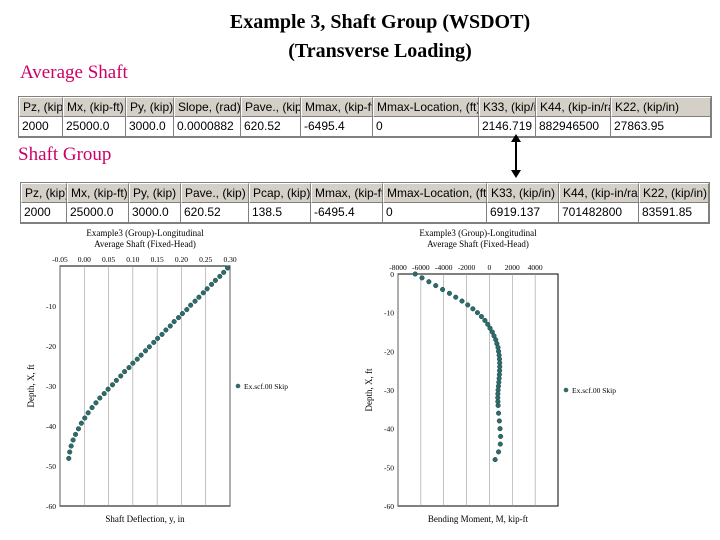 The image size is (720, 540). What do you see at coordinates (573, 127) in the screenshot?
I see `table-cell: 882946500` at bounding box center [573, 127].